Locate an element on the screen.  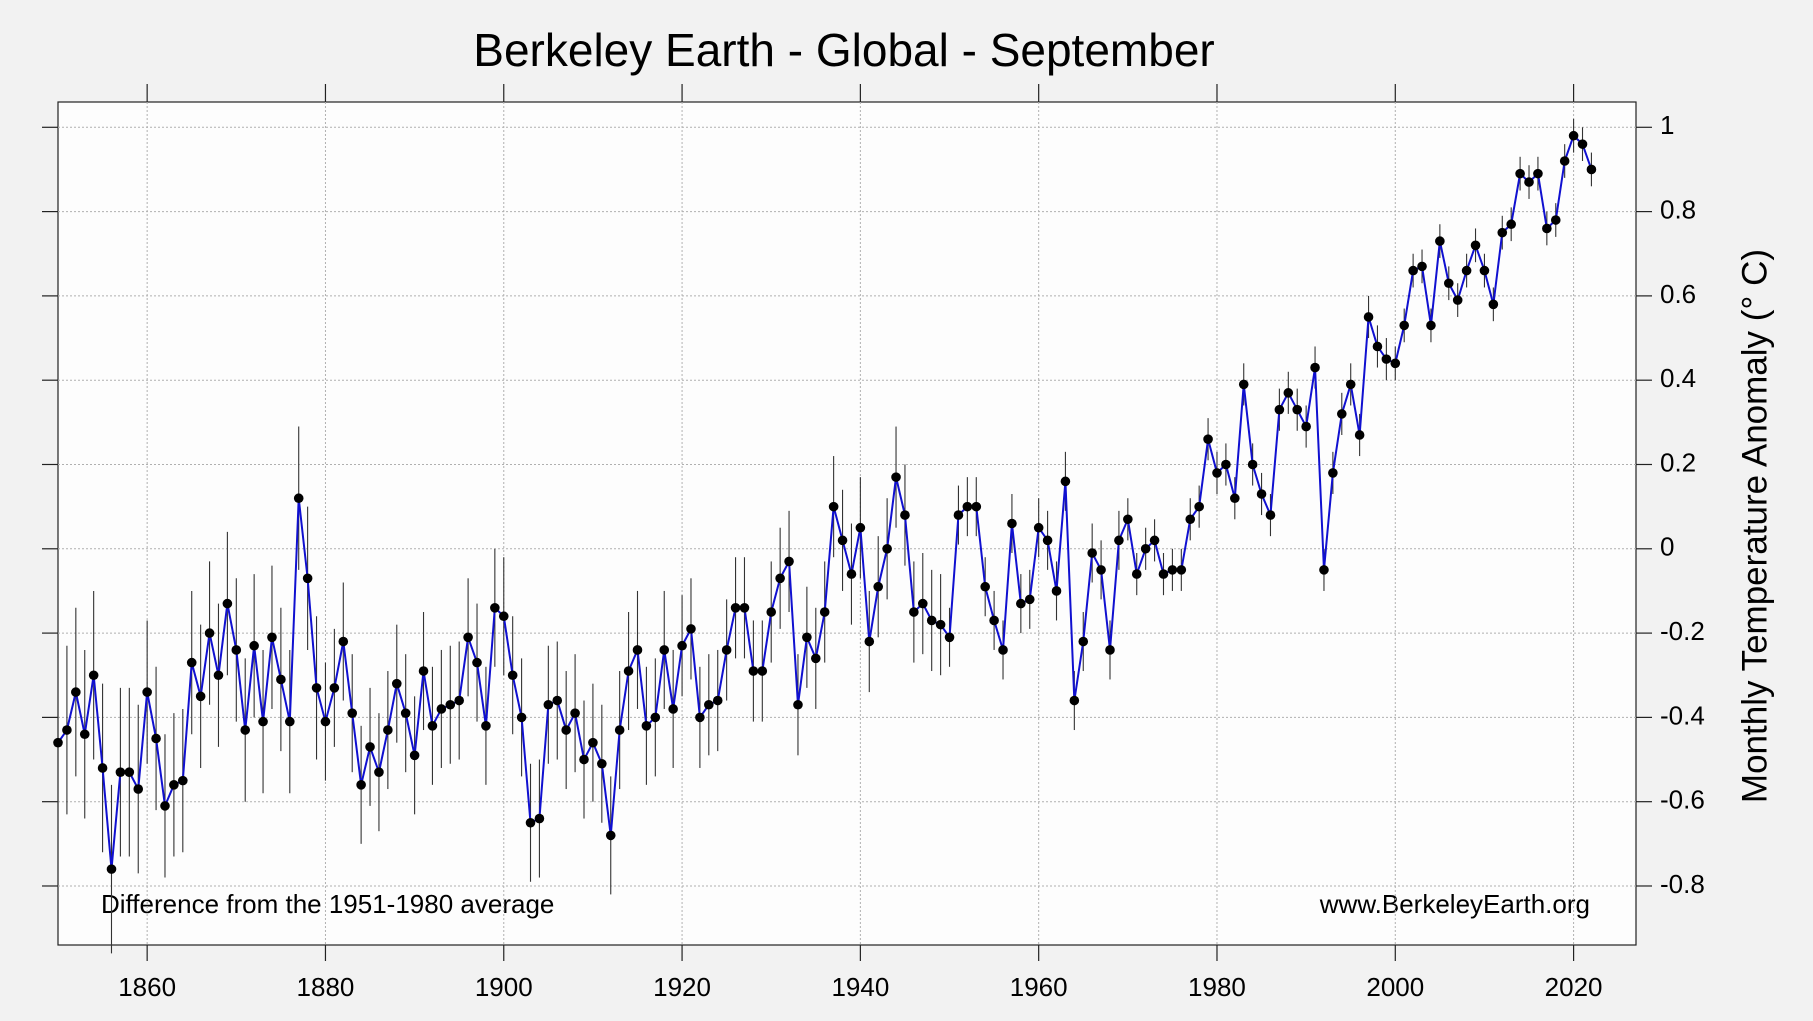
chart-title: Berkeley Earth - Global - September is located at coordinates (843, 50).